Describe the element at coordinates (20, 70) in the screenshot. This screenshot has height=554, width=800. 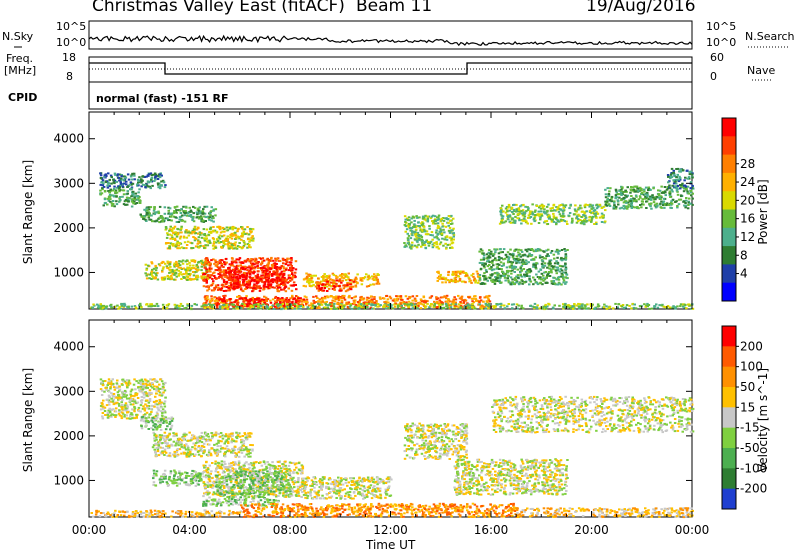
I see `freq-unit-label: [MHz]` at that location.